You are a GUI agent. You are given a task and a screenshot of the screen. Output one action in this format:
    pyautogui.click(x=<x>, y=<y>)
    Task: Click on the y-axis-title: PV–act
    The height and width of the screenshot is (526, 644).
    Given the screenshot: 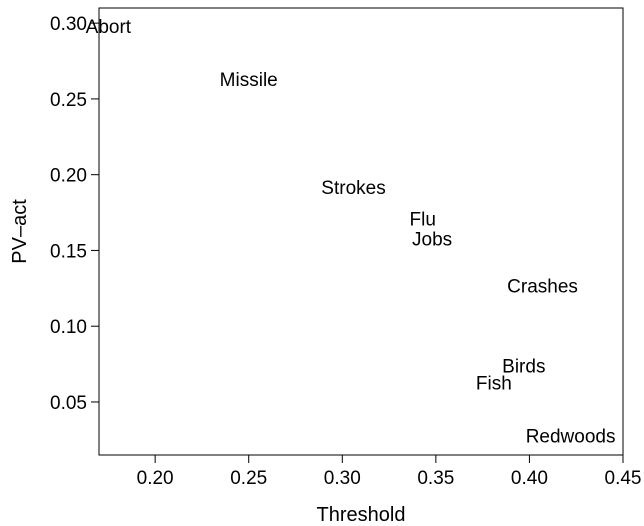 What is the action you would take?
    pyautogui.click(x=20, y=231)
    